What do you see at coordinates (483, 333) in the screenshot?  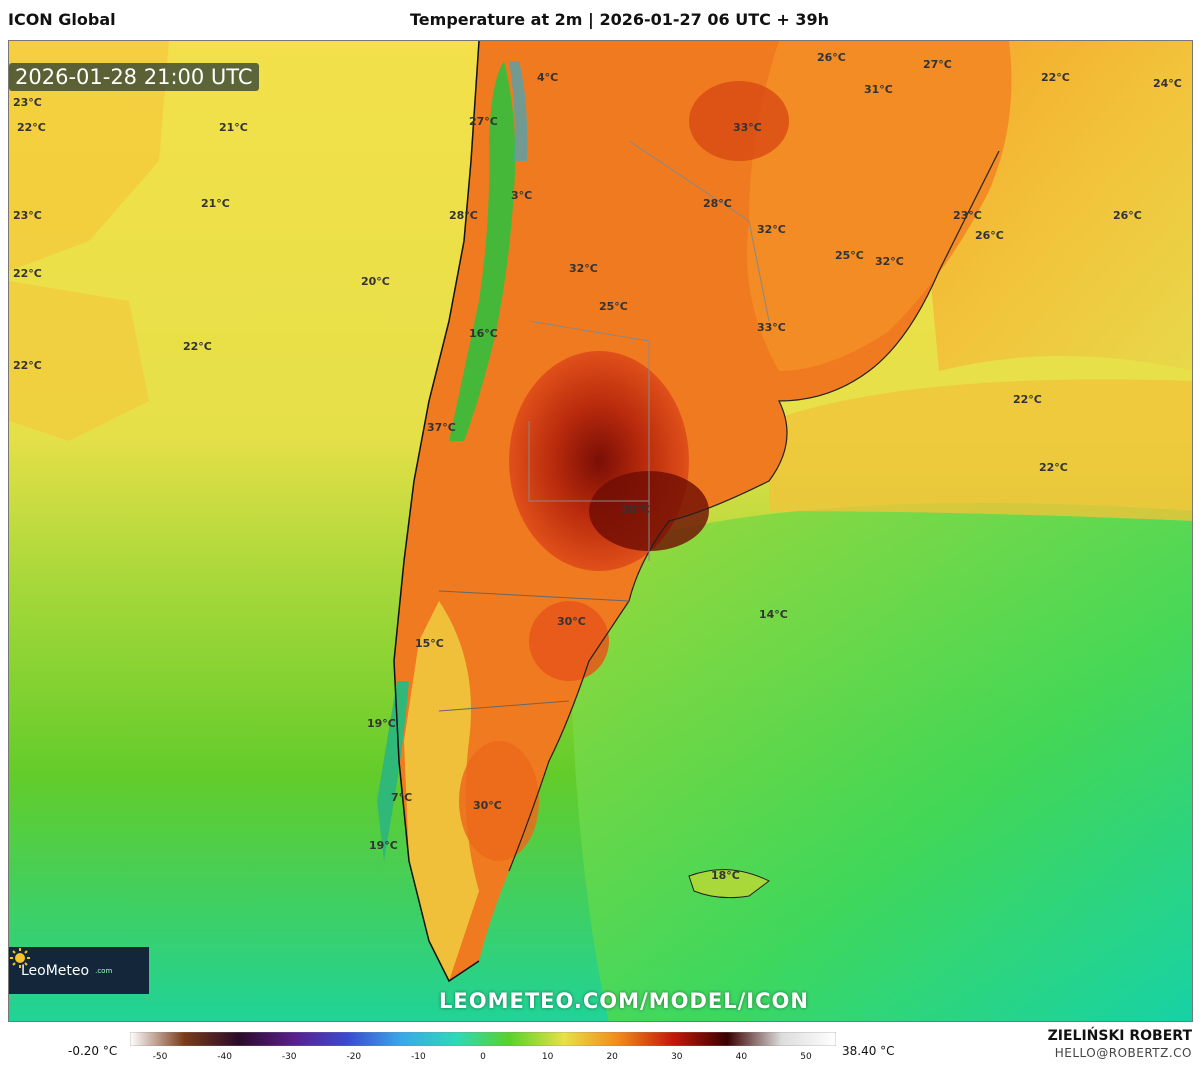 I see `temperature-label: 16°C` at bounding box center [483, 333].